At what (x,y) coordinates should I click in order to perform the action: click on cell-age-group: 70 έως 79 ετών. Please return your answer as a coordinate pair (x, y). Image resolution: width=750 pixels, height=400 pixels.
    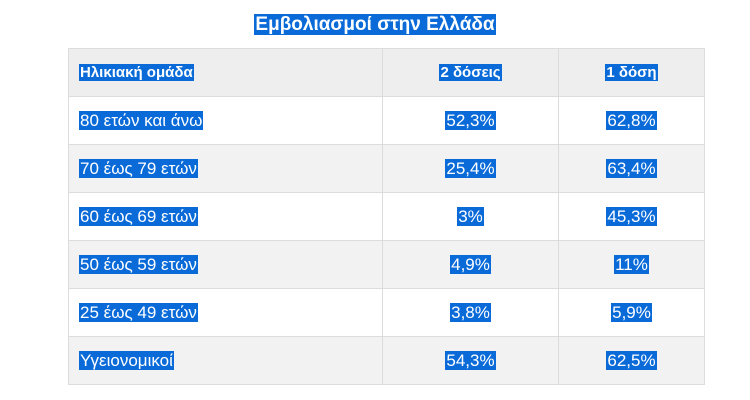
    Looking at the image, I should click on (225, 168).